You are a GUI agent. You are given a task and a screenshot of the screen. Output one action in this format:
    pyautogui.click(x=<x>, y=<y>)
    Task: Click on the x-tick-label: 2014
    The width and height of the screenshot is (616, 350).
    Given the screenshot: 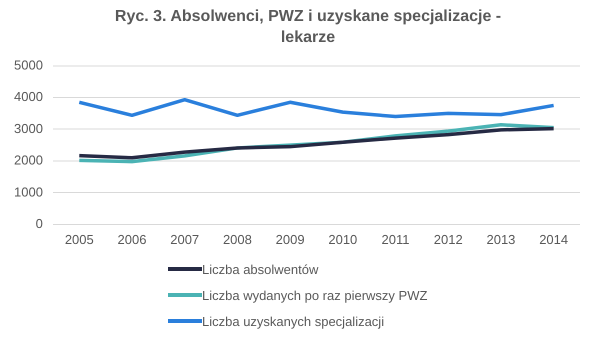 What is the action you would take?
    pyautogui.click(x=553, y=239)
    